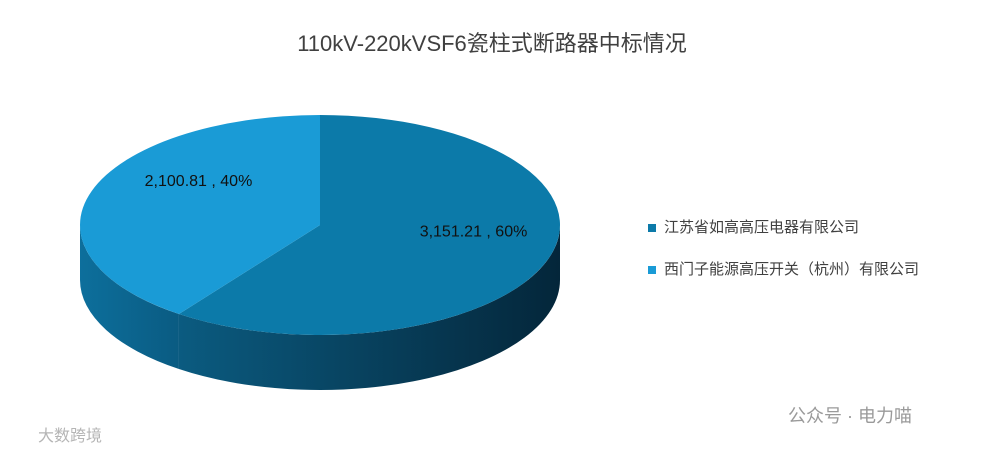  What do you see at coordinates (492, 43) in the screenshot?
I see `chart-title: 110kV-220kVSF6瓷柱式断路器中标情况` at bounding box center [492, 43].